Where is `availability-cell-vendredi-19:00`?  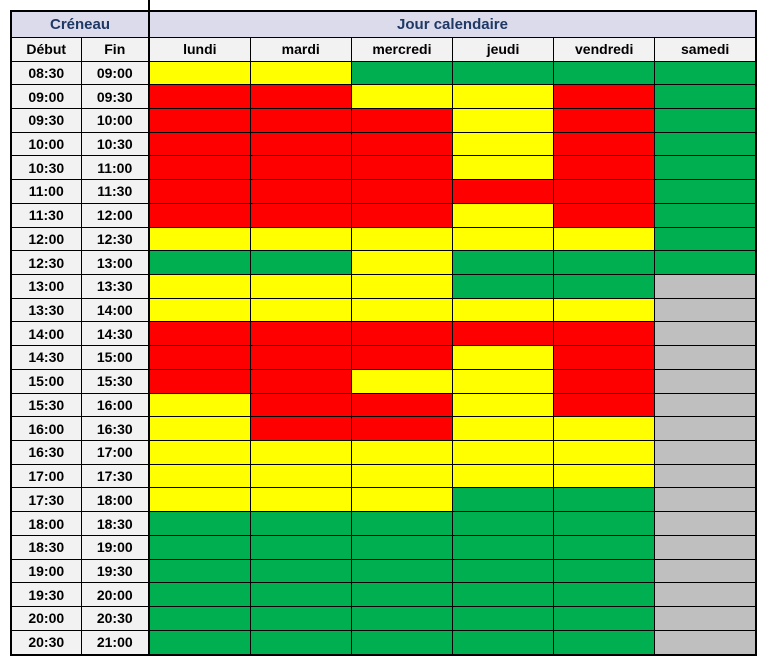 availability-cell-vendredi-19:00 is located at coordinates (604, 571).